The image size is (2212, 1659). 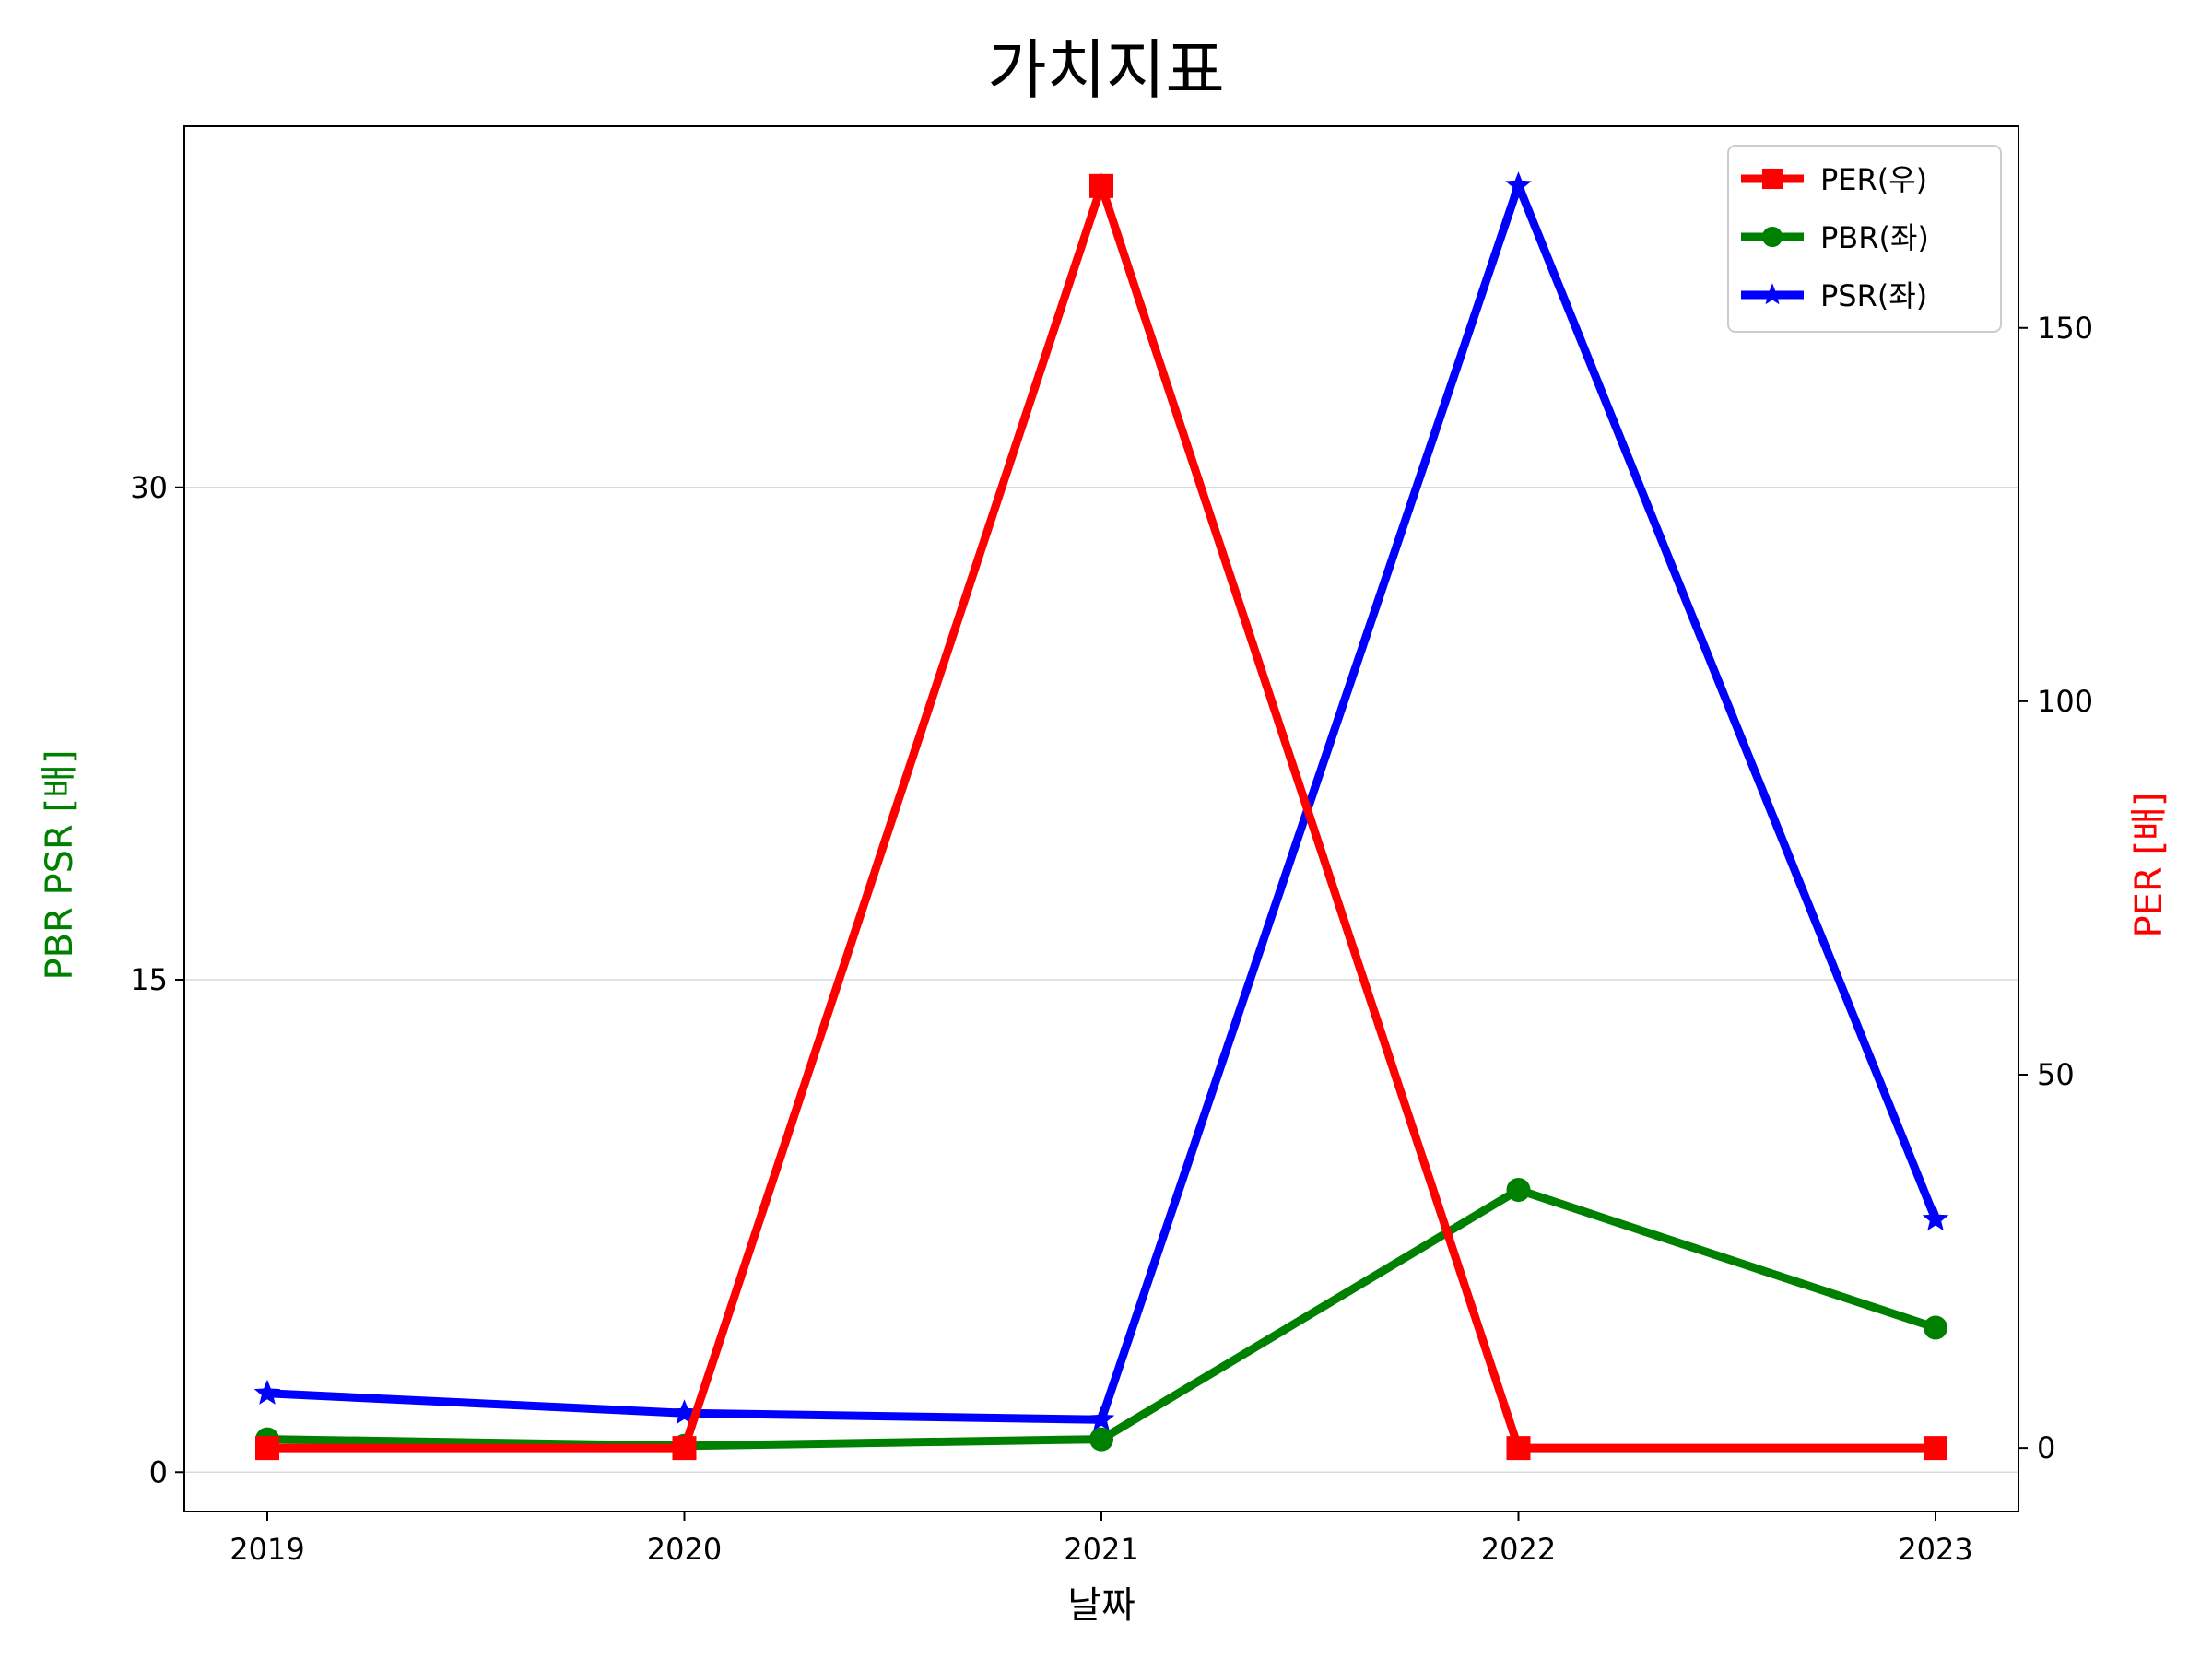 What do you see at coordinates (1106, 70) in the screenshot?
I see `chart-title: 가치지표` at bounding box center [1106, 70].